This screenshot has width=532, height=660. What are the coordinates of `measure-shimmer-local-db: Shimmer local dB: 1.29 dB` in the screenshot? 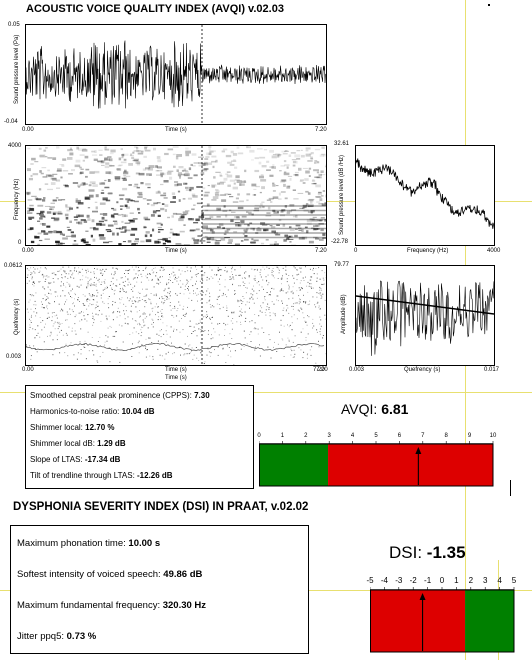 It's located at (78, 443).